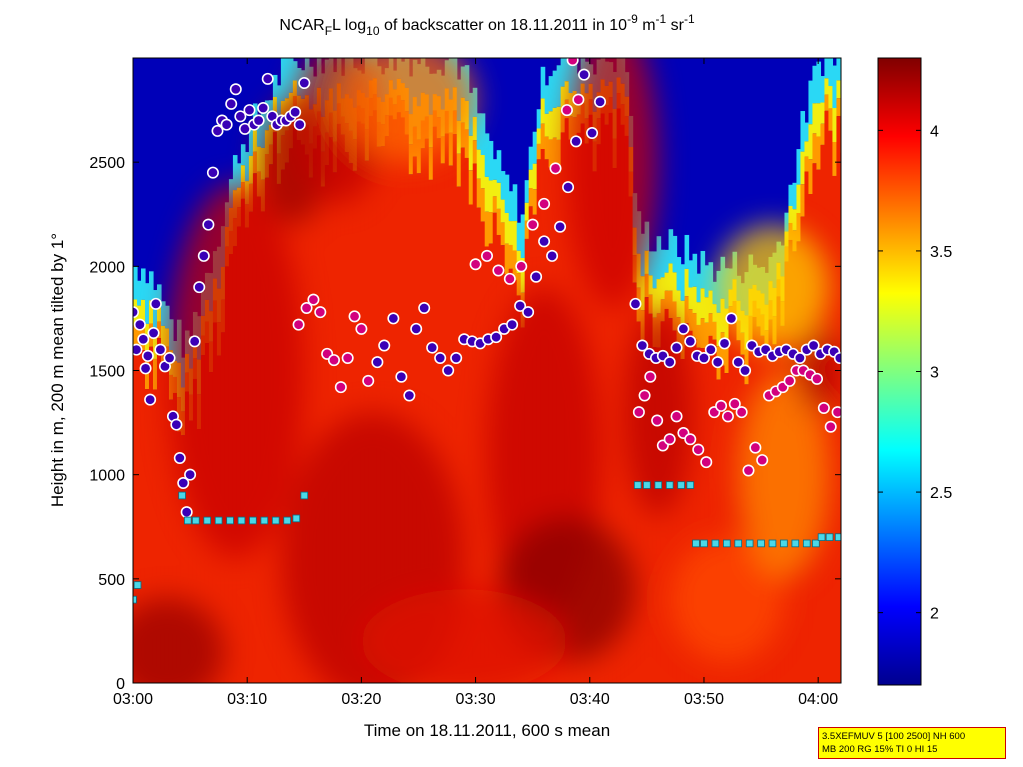 The width and height of the screenshot is (1023, 767). I want to click on heatmap-shade-blob, so click(407, 110).